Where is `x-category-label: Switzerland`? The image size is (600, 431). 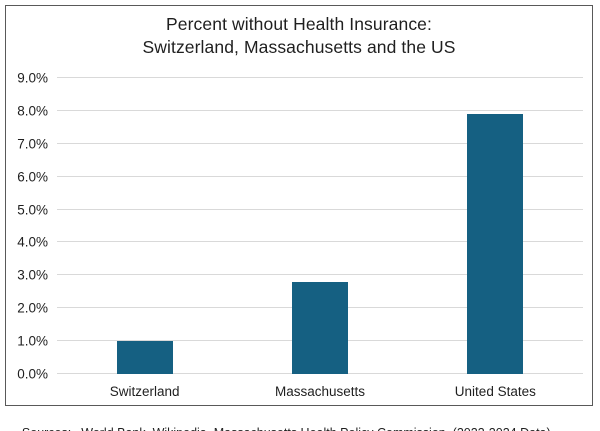 x-category-label: Switzerland is located at coordinates (144, 391).